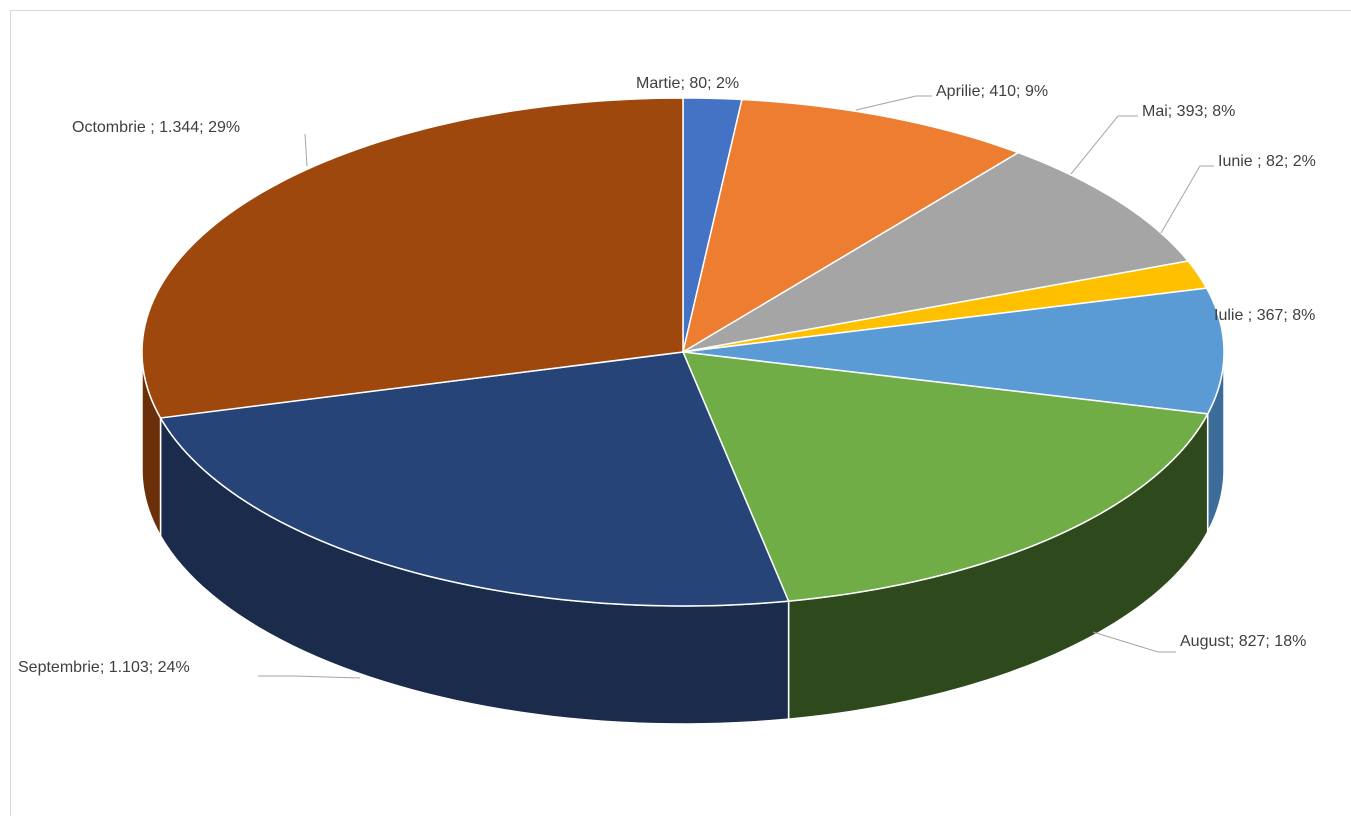  Describe the element at coordinates (104, 667) in the screenshot. I see `data-label-septembrie: Septembrie; 1.103; 24%` at that location.